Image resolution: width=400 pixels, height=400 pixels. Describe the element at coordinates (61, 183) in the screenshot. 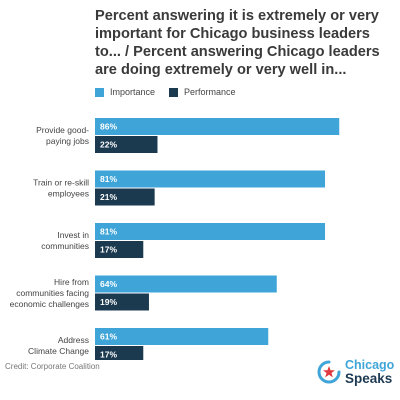

I see `category-label-line: Train or re-skill` at that location.